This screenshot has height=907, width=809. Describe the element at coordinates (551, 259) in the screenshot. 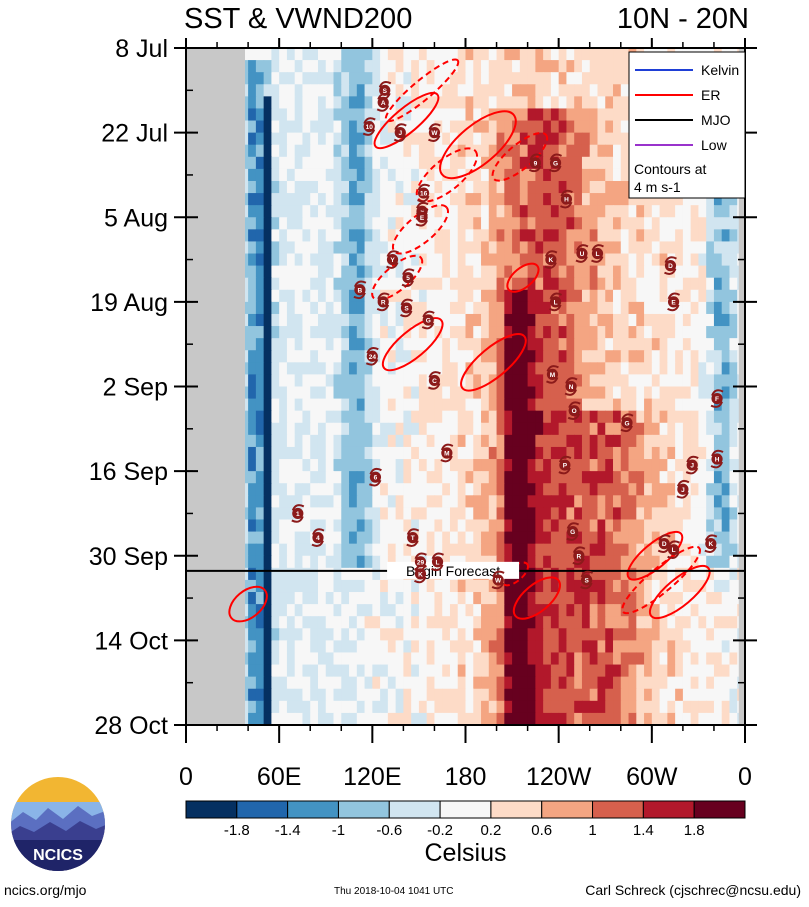

I see `storm-marker-dot` at that location.